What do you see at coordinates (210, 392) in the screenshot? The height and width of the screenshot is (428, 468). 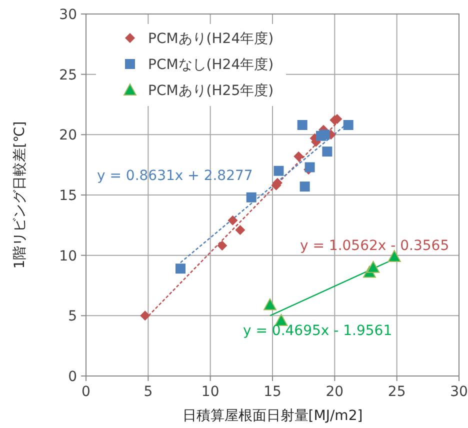 I see `x-tick-label: 10` at bounding box center [210, 392].